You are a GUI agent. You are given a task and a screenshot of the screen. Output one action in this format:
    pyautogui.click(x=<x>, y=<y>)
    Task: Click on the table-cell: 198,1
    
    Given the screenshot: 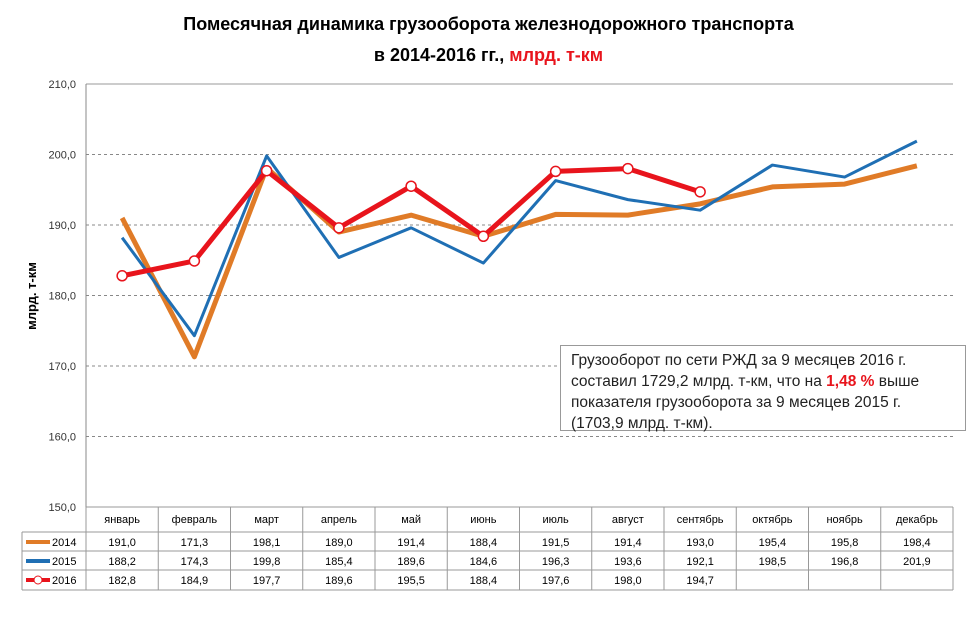 What is the action you would take?
    pyautogui.click(x=267, y=543)
    